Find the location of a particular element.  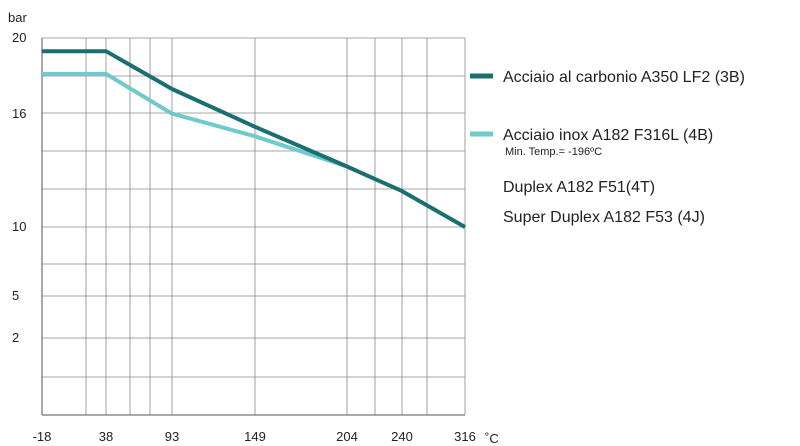

x-axis: -18 38 93 149 204 240 316 is located at coordinates (254, 436).